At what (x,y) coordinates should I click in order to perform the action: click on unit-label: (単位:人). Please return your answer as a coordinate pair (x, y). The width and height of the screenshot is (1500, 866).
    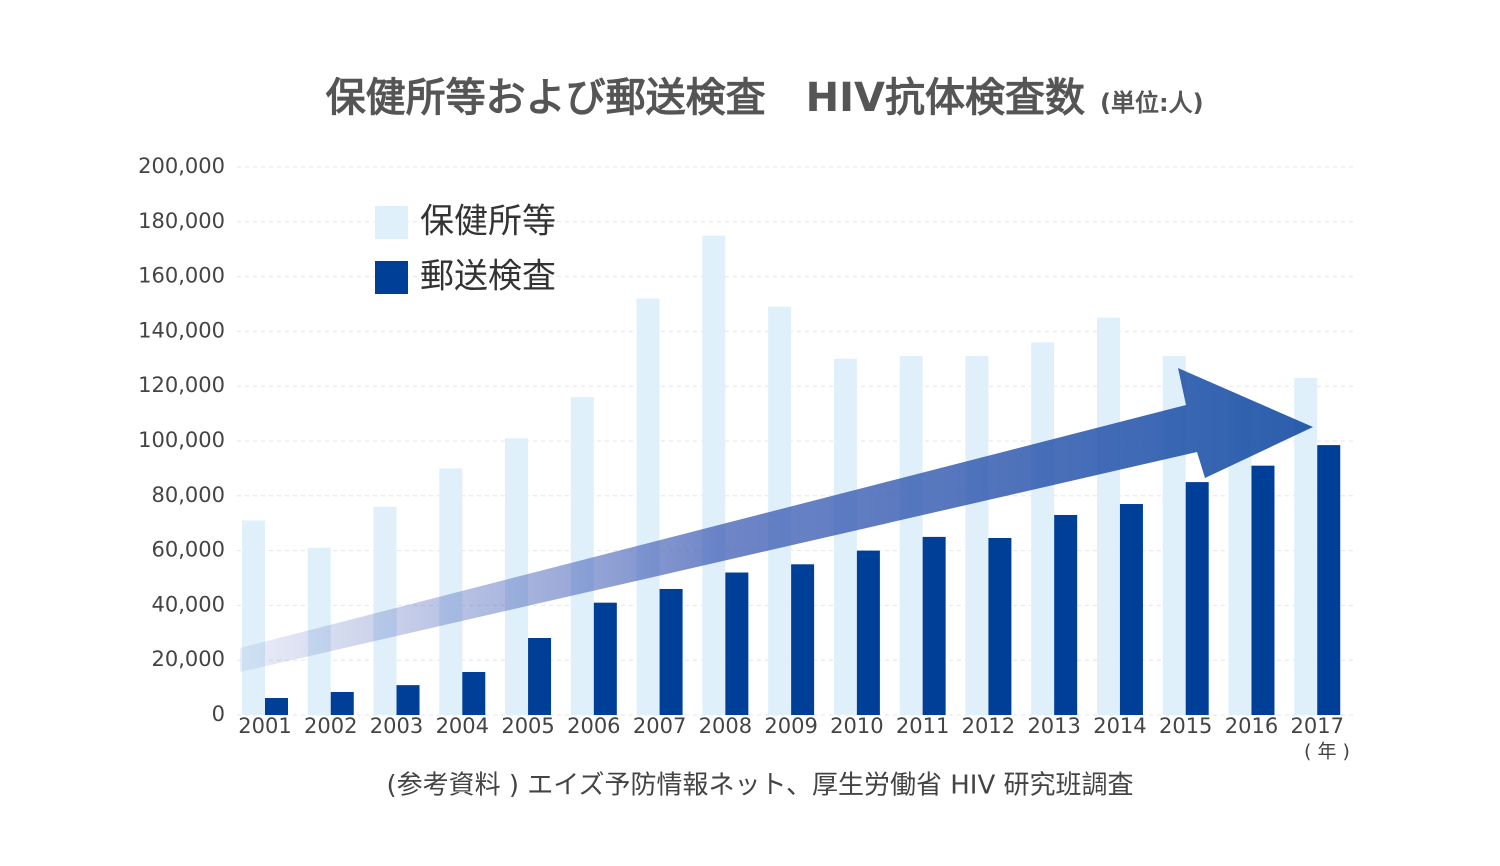
    Looking at the image, I should click on (1152, 103).